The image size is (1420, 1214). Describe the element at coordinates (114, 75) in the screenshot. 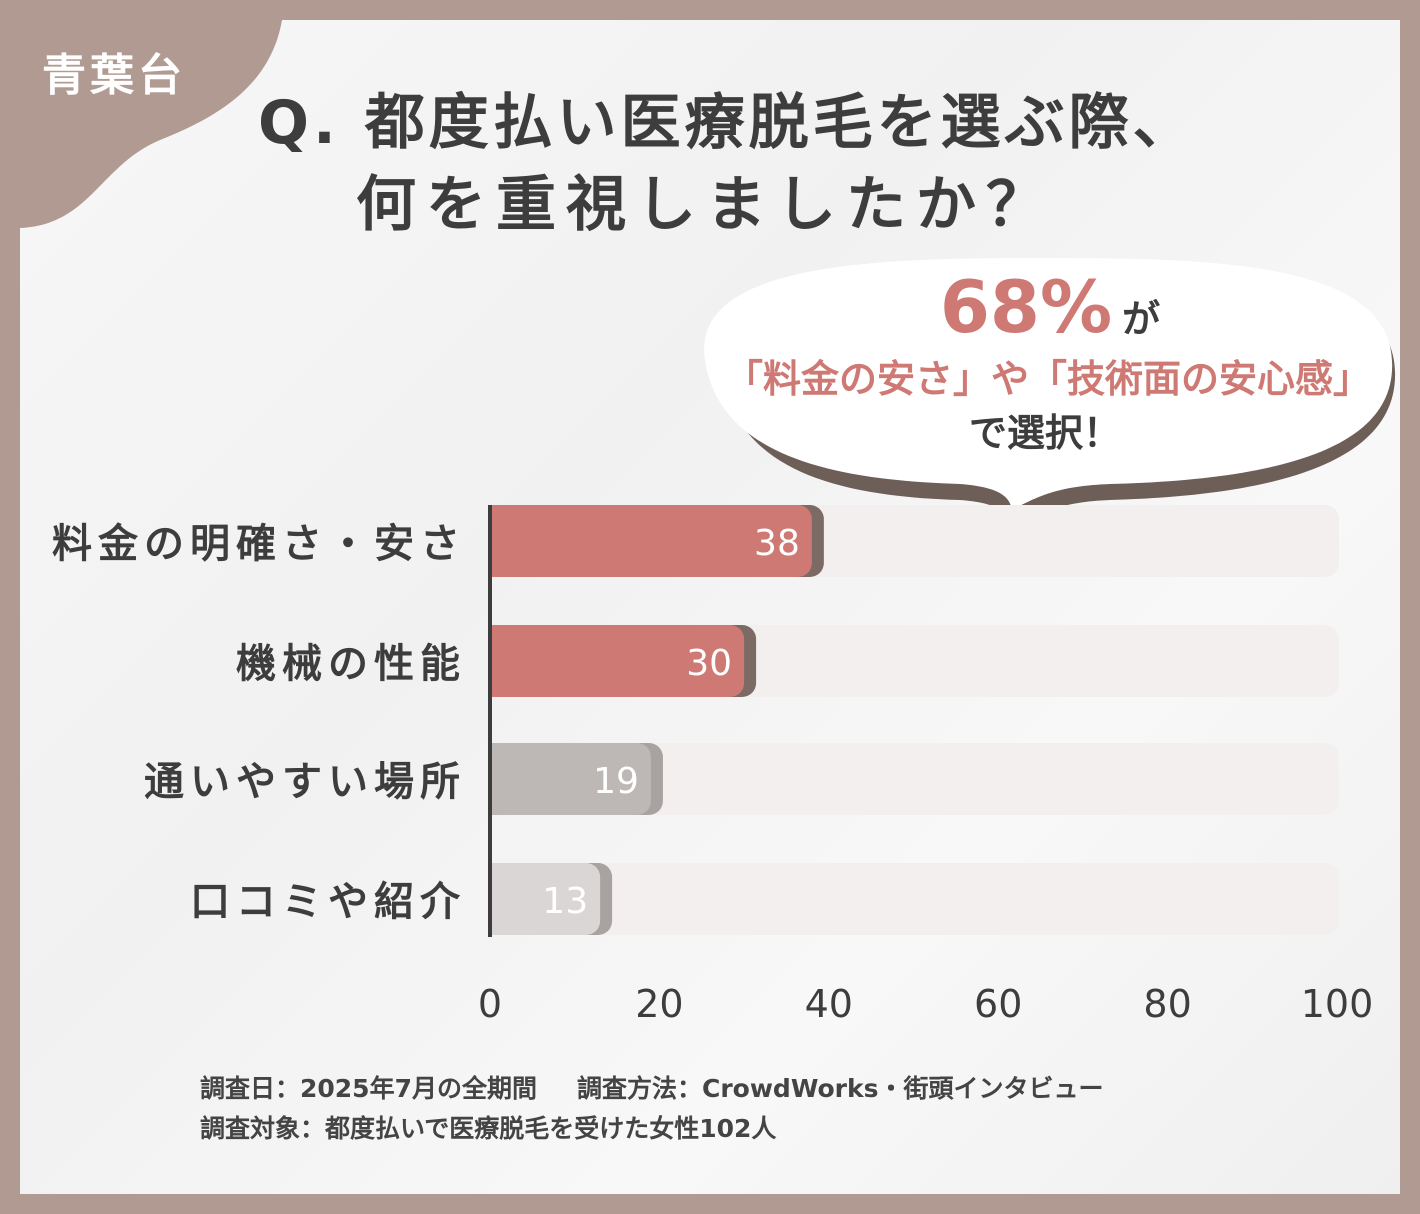

I see `badge-text: 青葉台` at that location.